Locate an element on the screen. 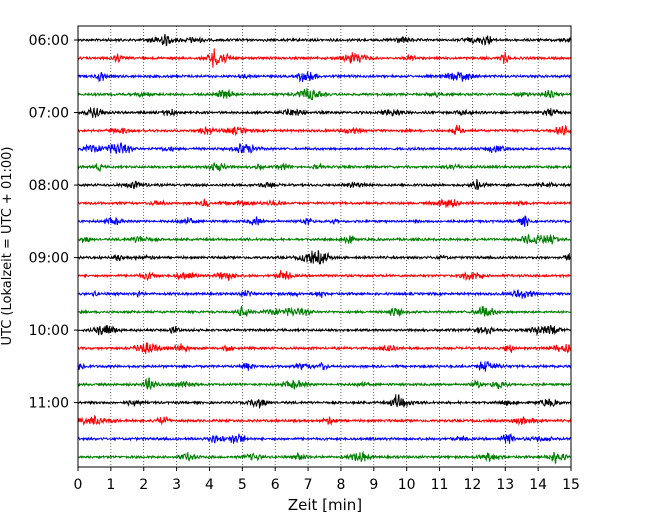 Image resolution: width=650 pixels, height=520 pixels. x-tick-label: 4 is located at coordinates (209, 485).